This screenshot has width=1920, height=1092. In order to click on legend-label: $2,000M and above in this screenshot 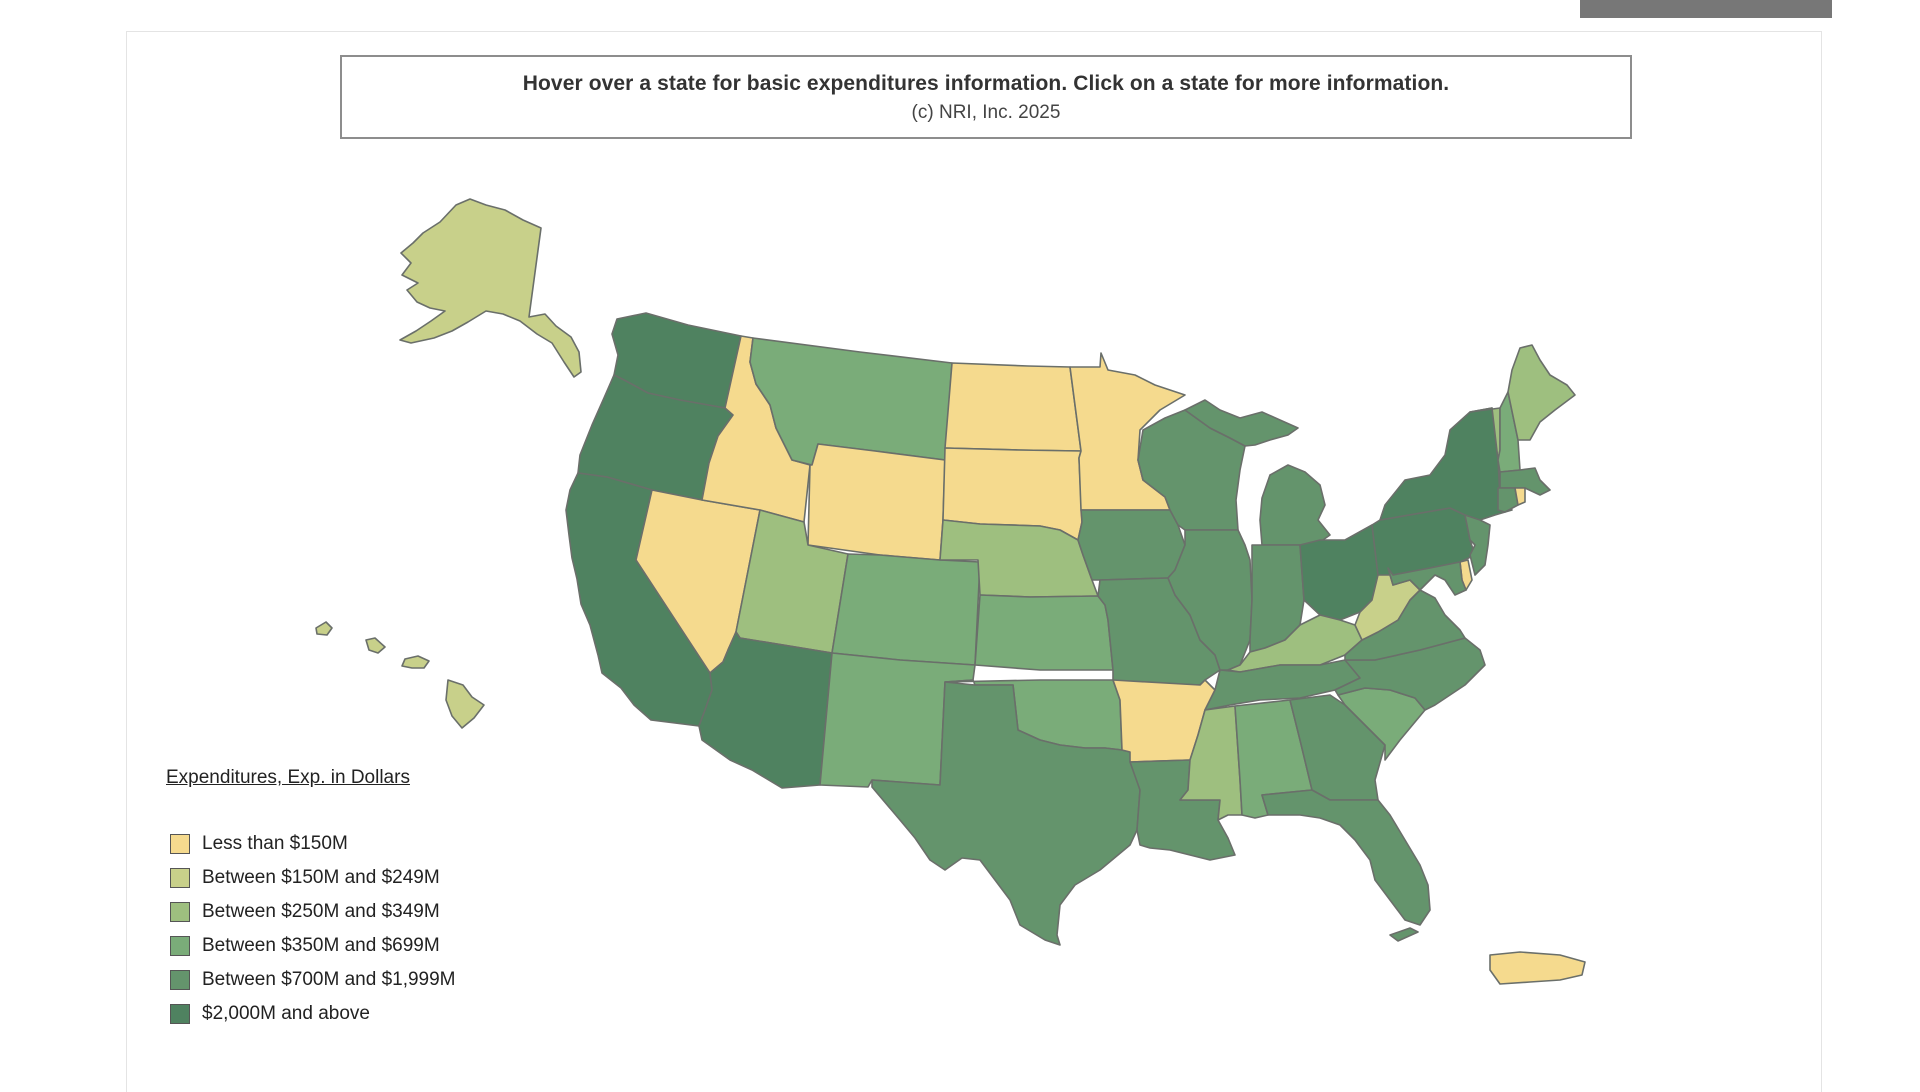, I will do `click(286, 1013)`.